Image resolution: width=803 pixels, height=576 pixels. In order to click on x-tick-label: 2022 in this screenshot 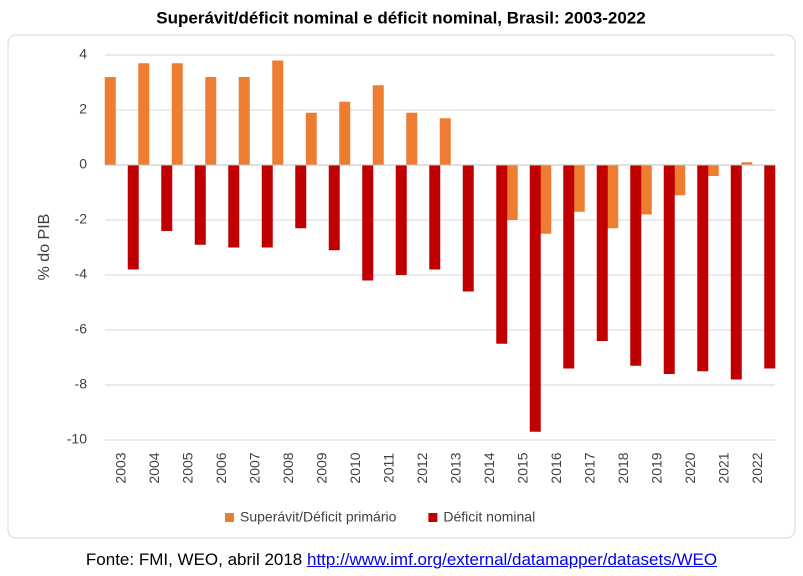, I will do `click(757, 467)`.